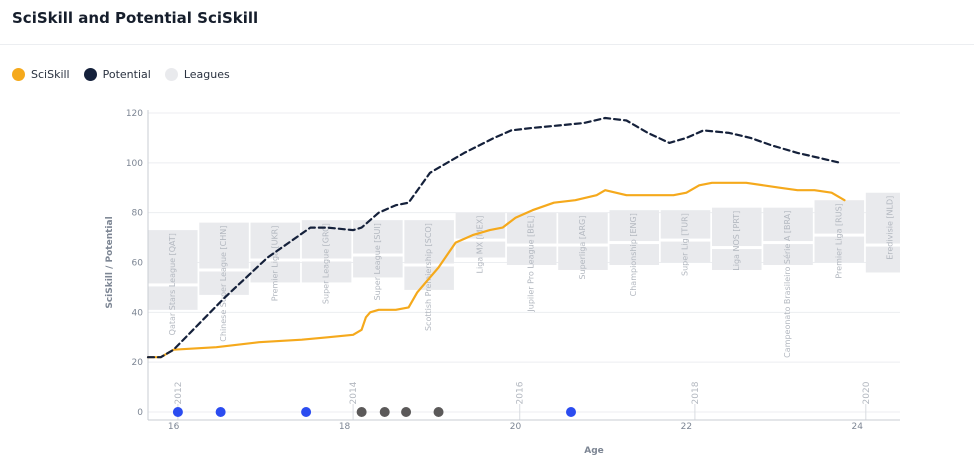  What do you see at coordinates (326, 263) in the screenshot?
I see `league-label: Super League [GRC]` at bounding box center [326, 263].